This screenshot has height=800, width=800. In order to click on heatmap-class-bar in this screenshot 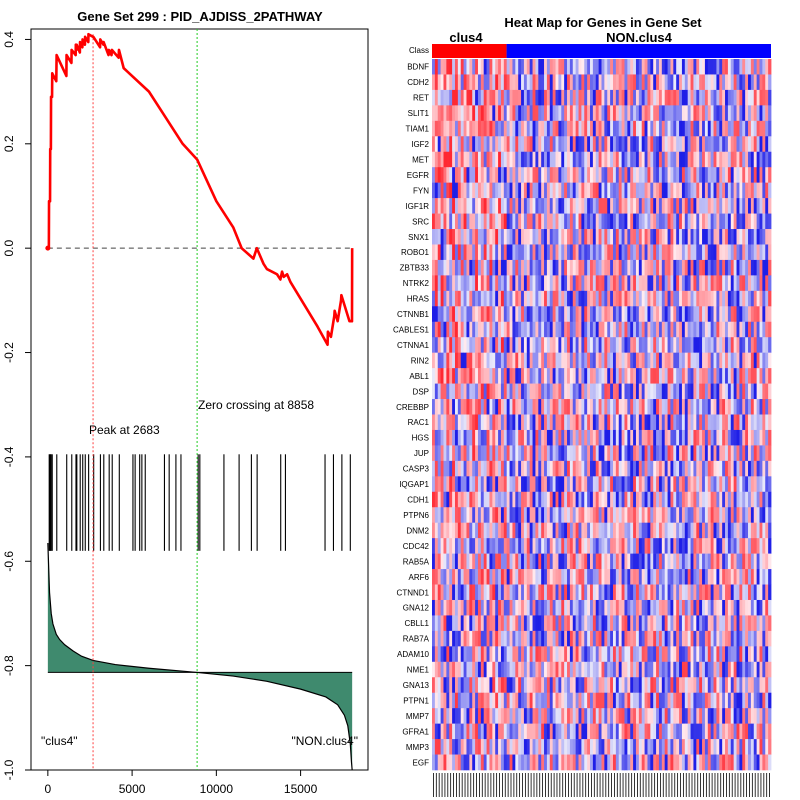, I will do `click(601, 51)`.